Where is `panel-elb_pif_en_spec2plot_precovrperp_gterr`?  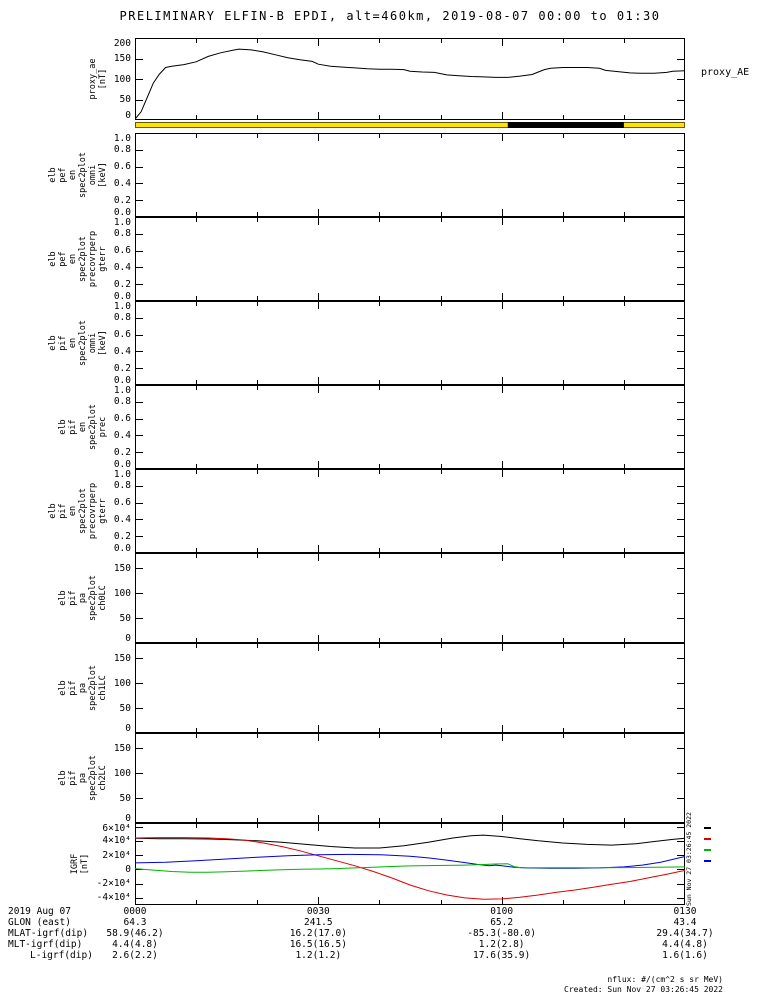 panel-elb_pif_en_spec2plot_precovrperp_gterr is located at coordinates (410, 511).